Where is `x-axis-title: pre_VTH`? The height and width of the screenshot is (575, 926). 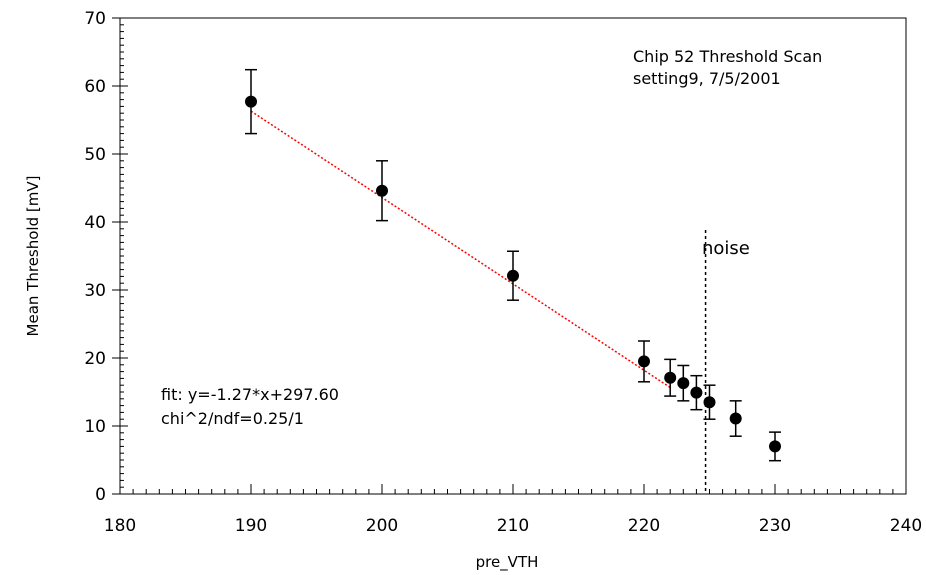 x-axis-title: pre_VTH is located at coordinates (507, 562).